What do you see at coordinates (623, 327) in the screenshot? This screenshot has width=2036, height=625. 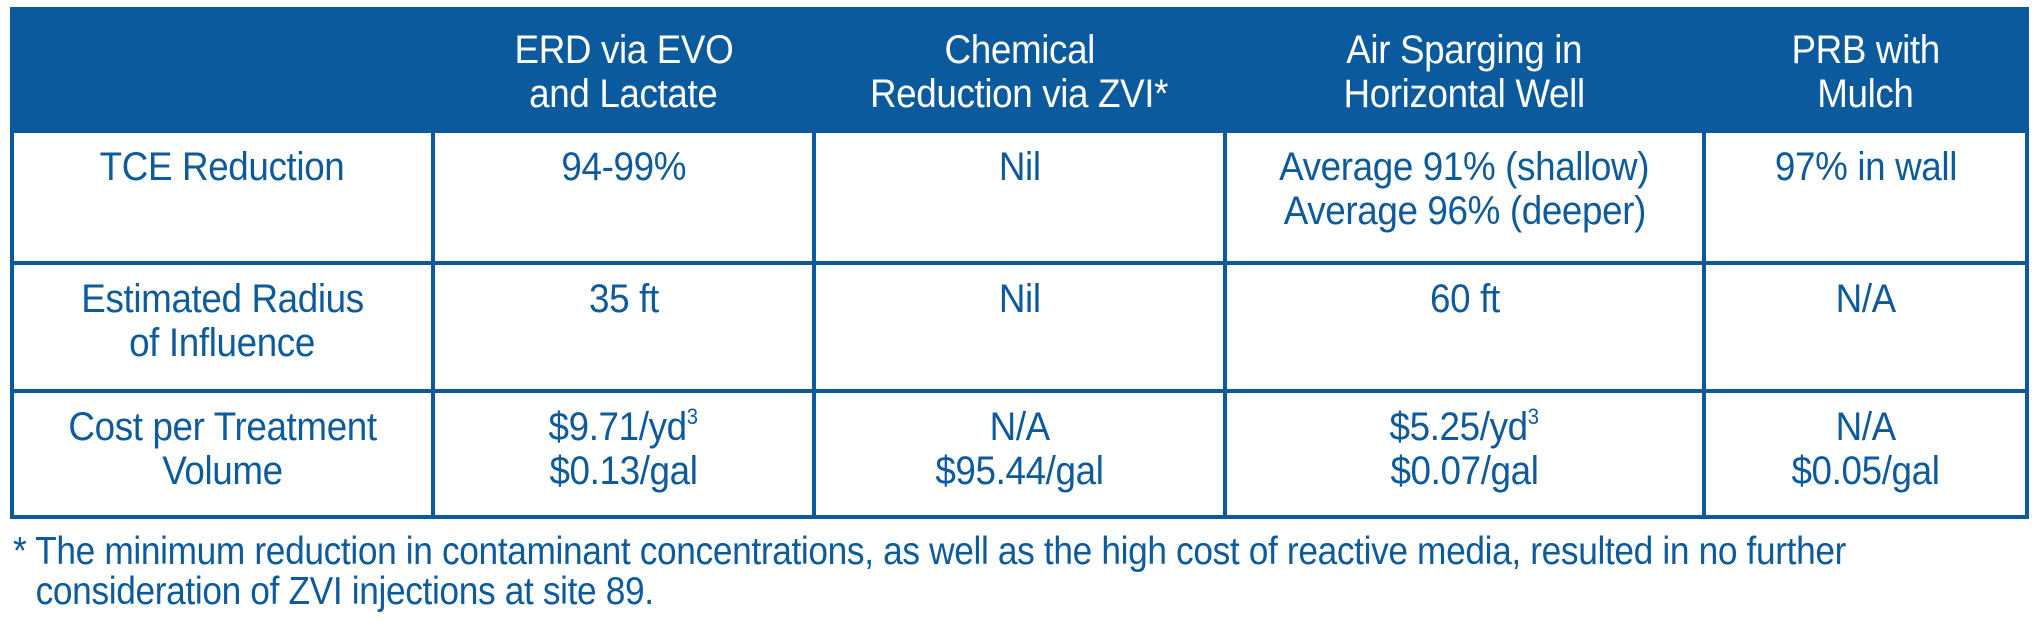 I see `table-cell: 35 ft` at bounding box center [623, 327].